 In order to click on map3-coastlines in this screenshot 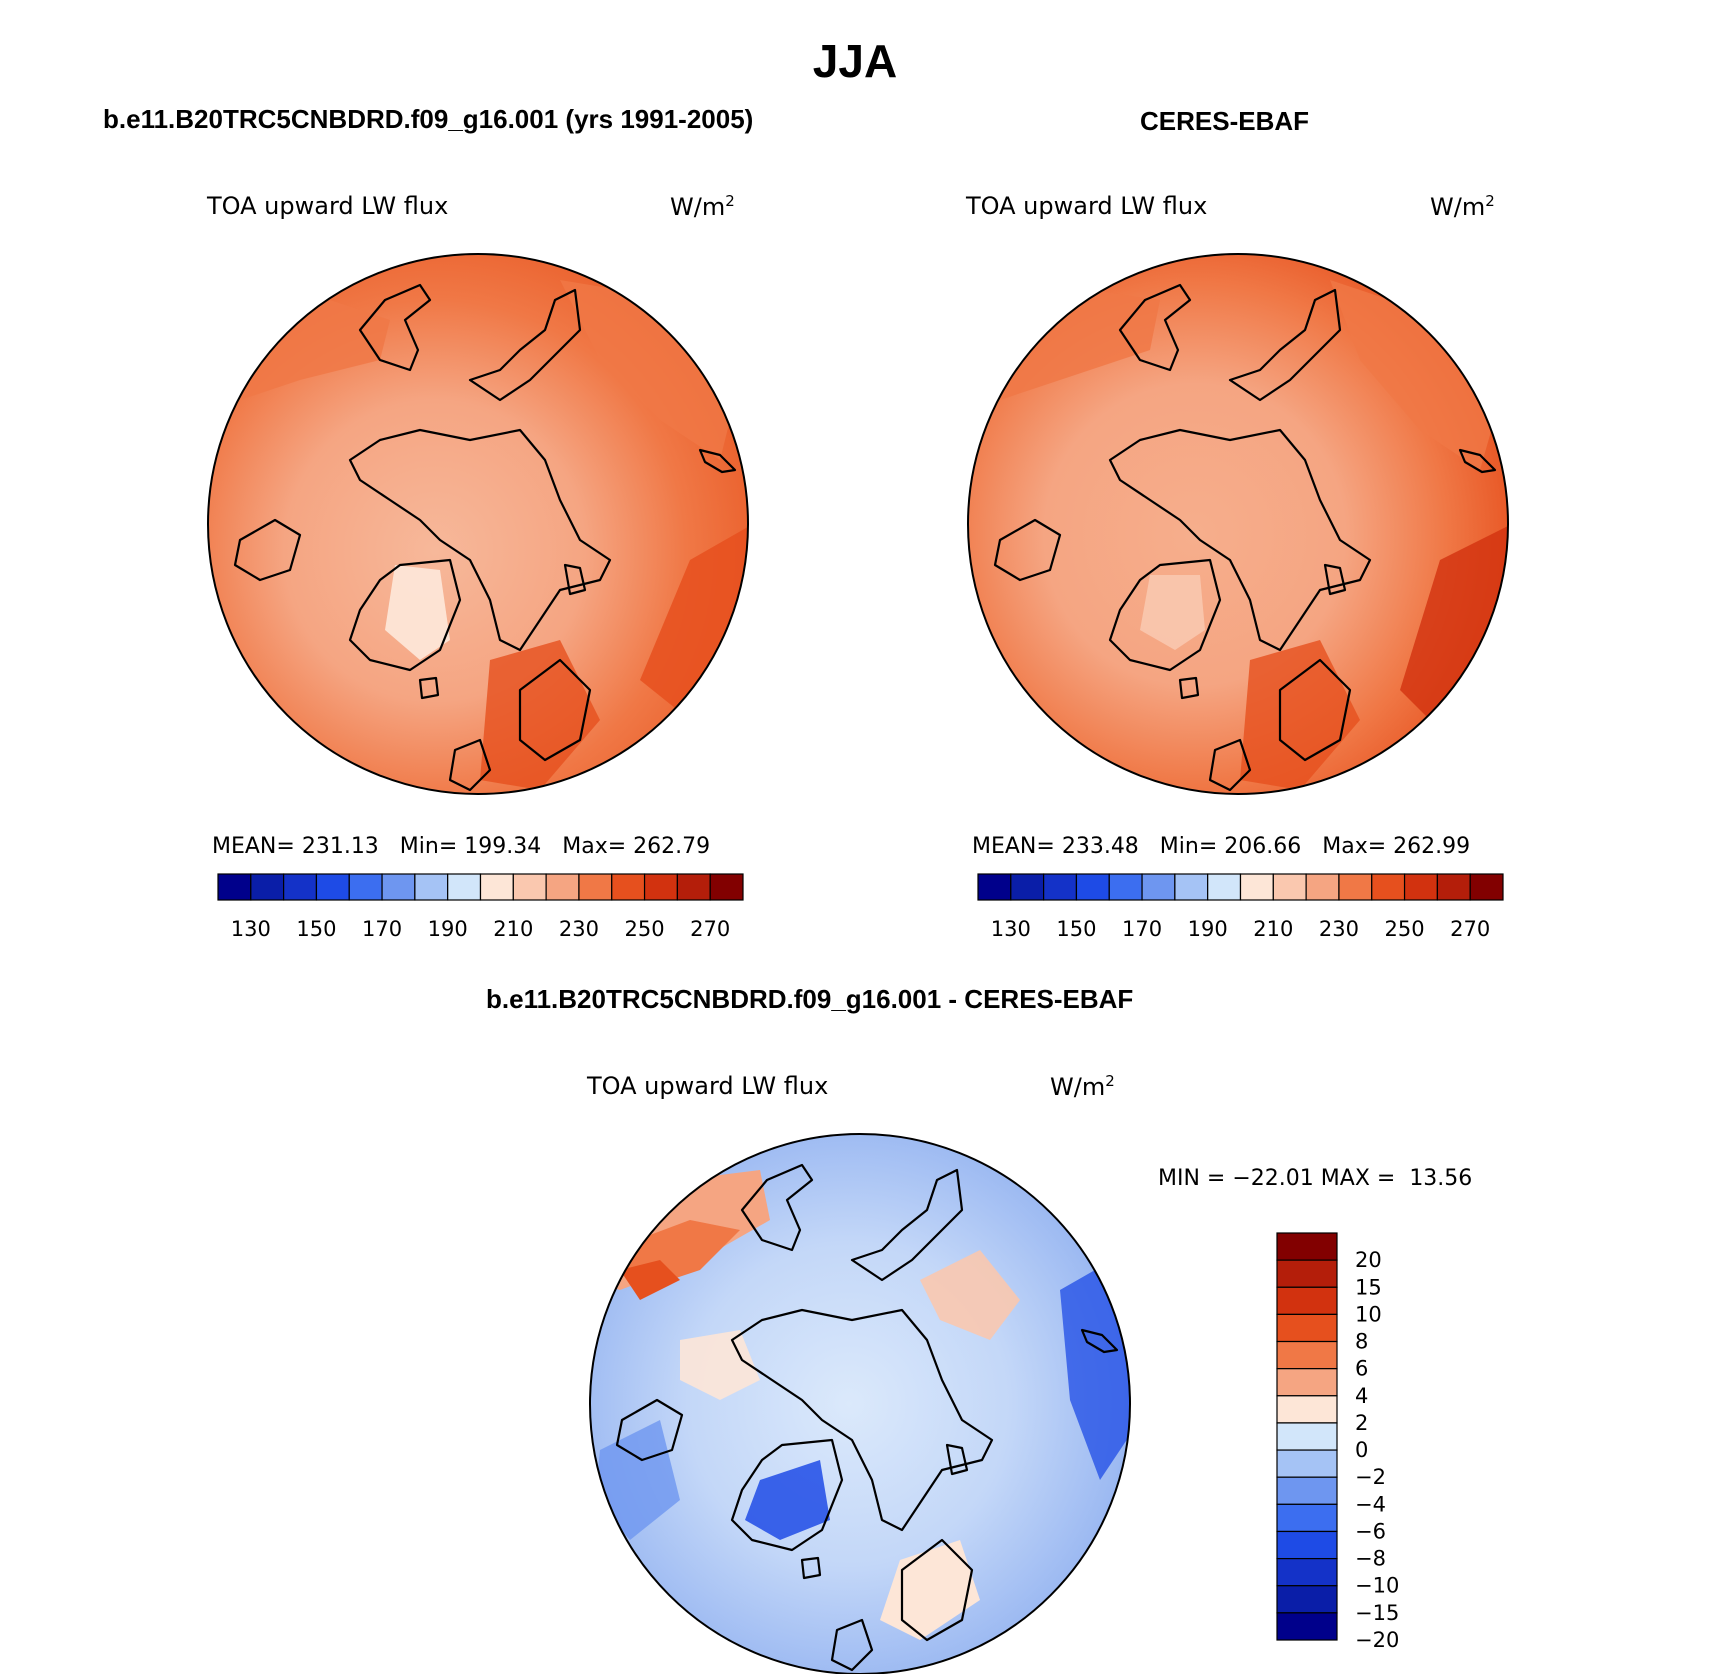, I will do `click(867, 1417)`.